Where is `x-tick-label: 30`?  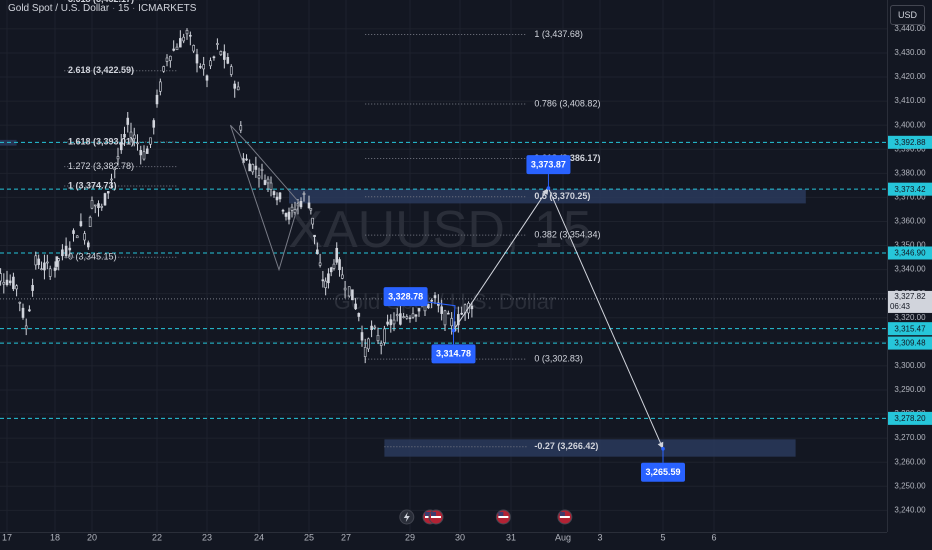
x-tick-label: 30 is located at coordinates (460, 537).